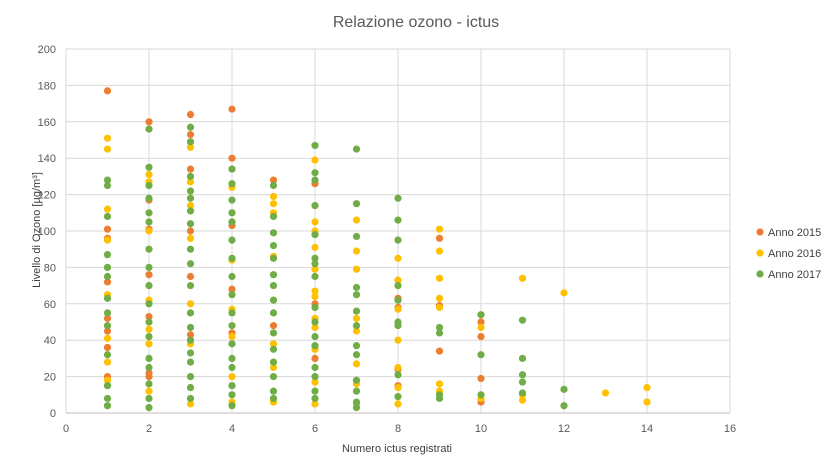 This screenshot has width=832, height=474. What do you see at coordinates (47, 86) in the screenshot?
I see `y-tick-label: 180` at bounding box center [47, 86].